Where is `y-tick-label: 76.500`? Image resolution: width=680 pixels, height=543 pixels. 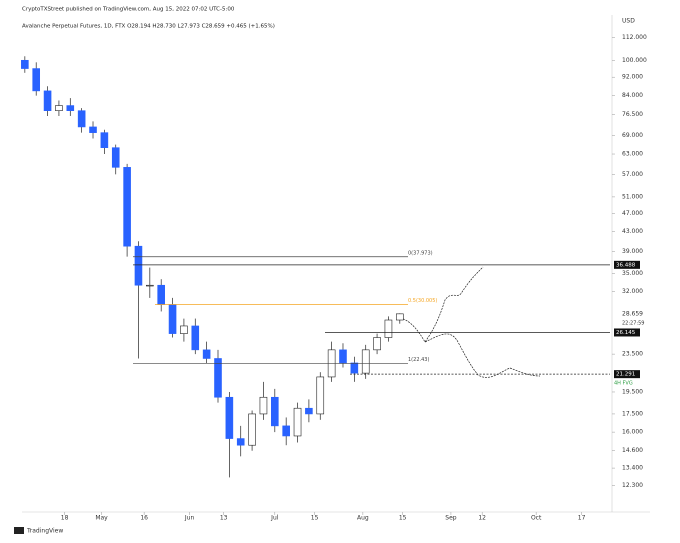
y-tick-label: 76.500 is located at coordinates (632, 114).